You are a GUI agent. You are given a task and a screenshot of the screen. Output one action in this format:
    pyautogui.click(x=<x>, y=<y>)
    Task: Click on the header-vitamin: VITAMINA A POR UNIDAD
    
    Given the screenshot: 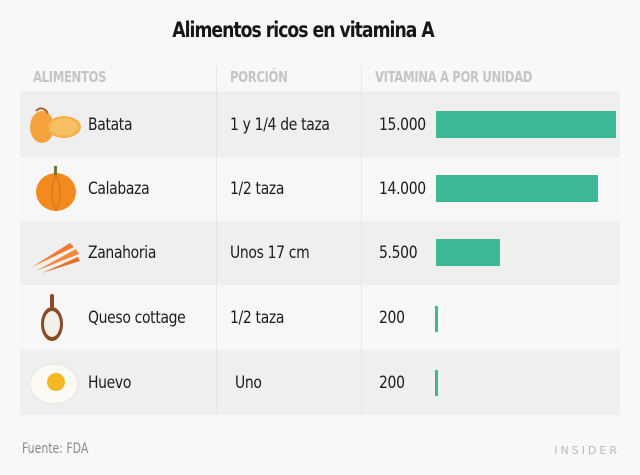 What is the action you would take?
    pyautogui.click(x=454, y=77)
    